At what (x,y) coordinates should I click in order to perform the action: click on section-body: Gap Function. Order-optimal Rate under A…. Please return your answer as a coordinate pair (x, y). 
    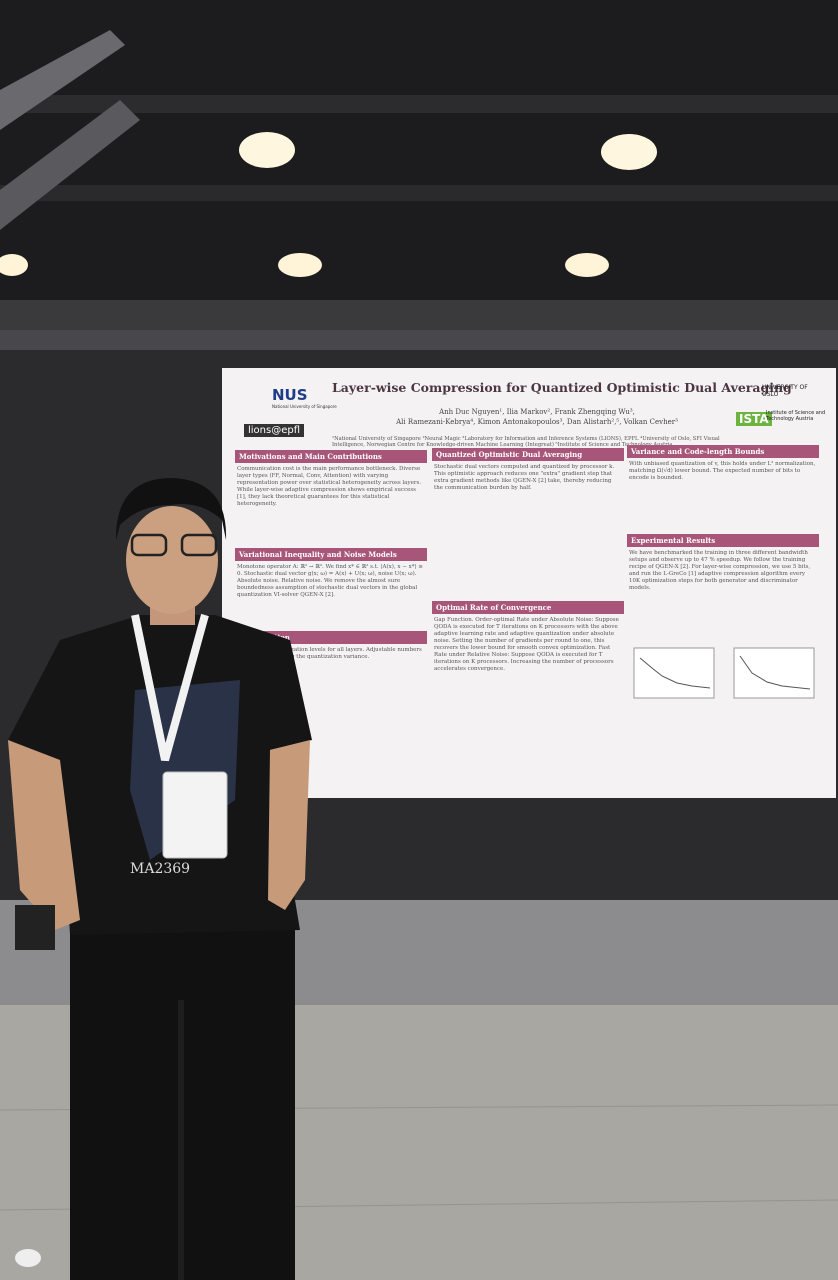
    Looking at the image, I should click on (526, 644).